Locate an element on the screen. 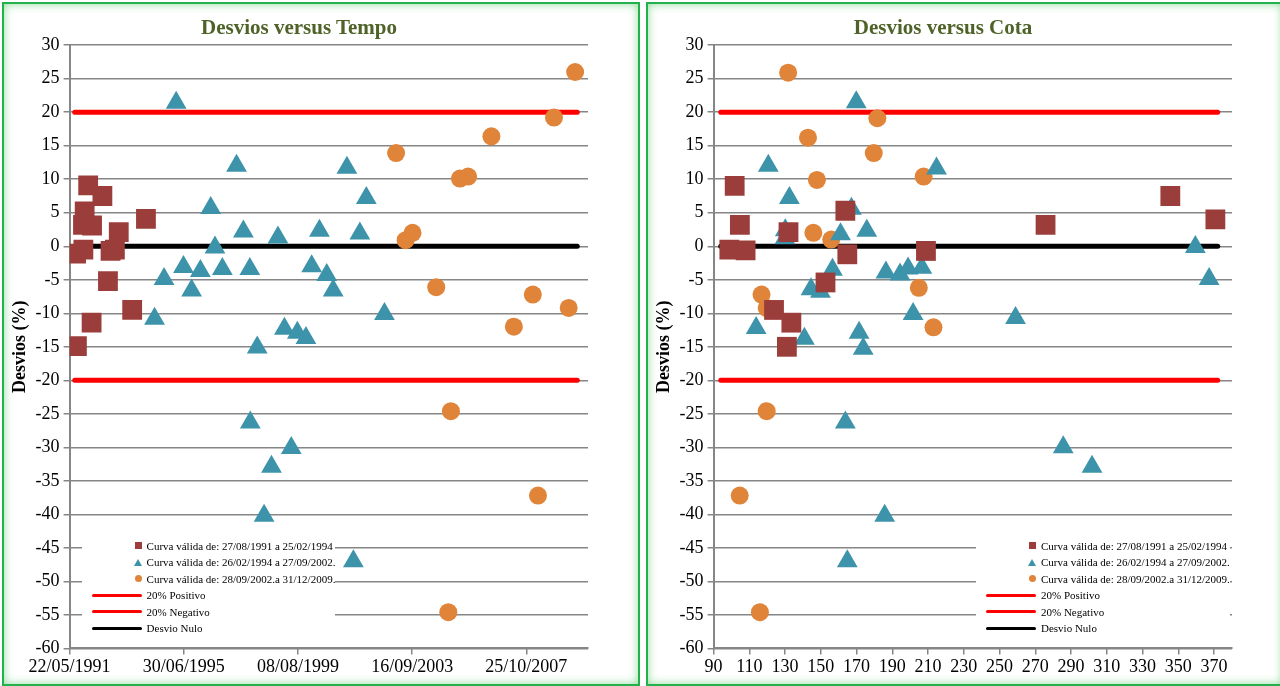  y-tick-label: -50 is located at coordinates (47, 580).